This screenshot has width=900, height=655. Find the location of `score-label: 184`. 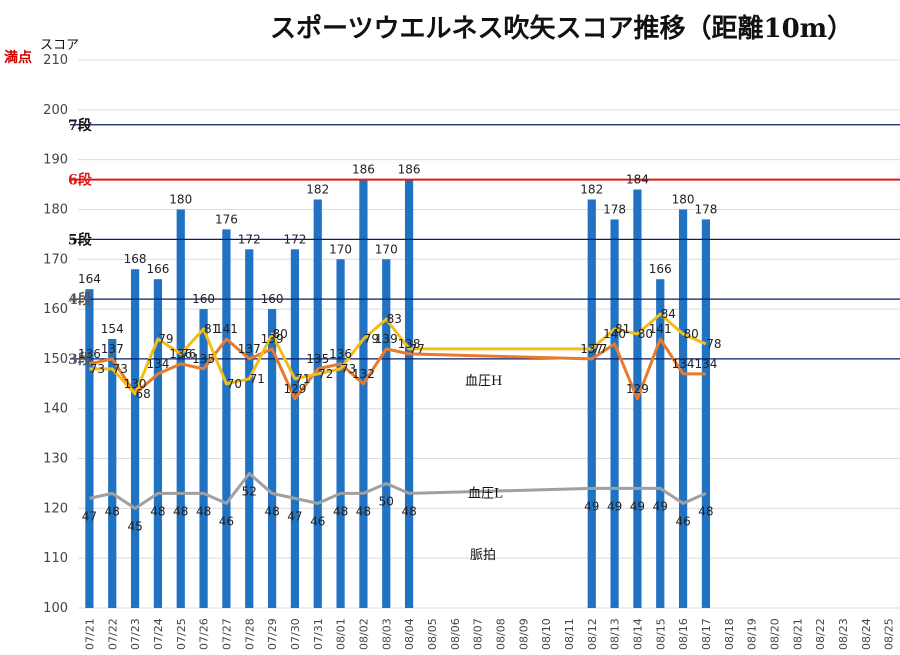

score-label: 184 is located at coordinates (637, 180).